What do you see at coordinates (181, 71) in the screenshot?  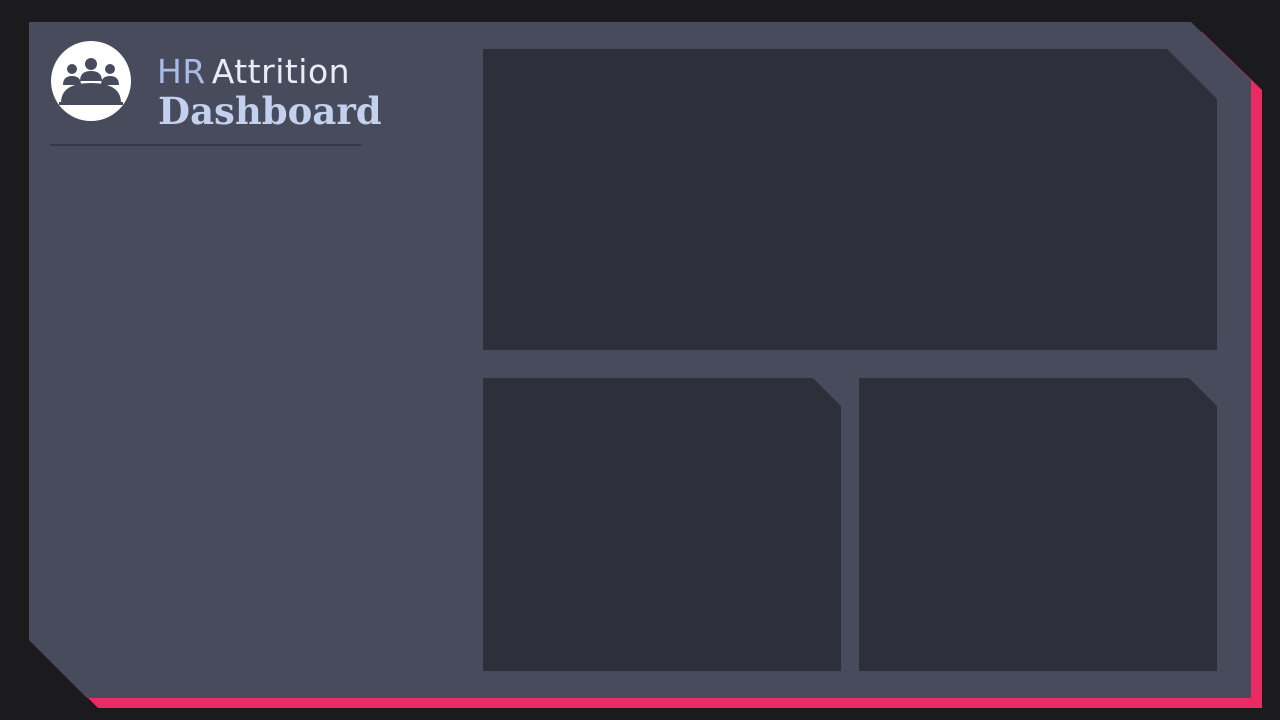 I see `title-hr: HR` at bounding box center [181, 71].